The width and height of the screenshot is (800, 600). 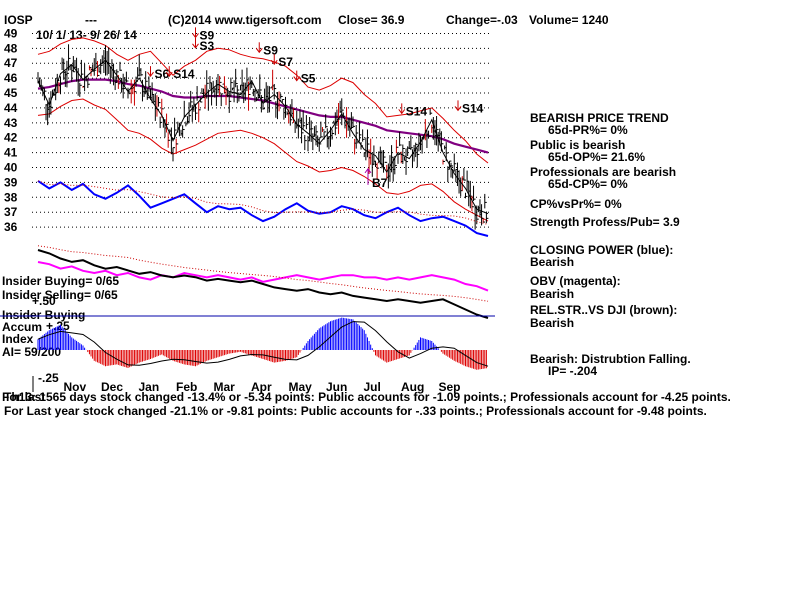 What do you see at coordinates (569, 20) in the screenshot?
I see `header-volume: Volume= 1240` at bounding box center [569, 20].